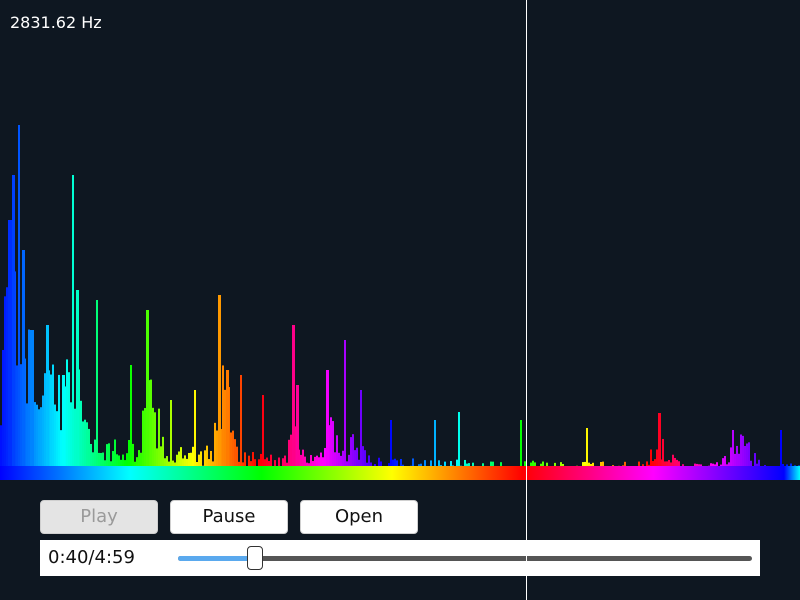  What do you see at coordinates (255, 558) in the screenshot?
I see `seek-slider-thumb` at bounding box center [255, 558].